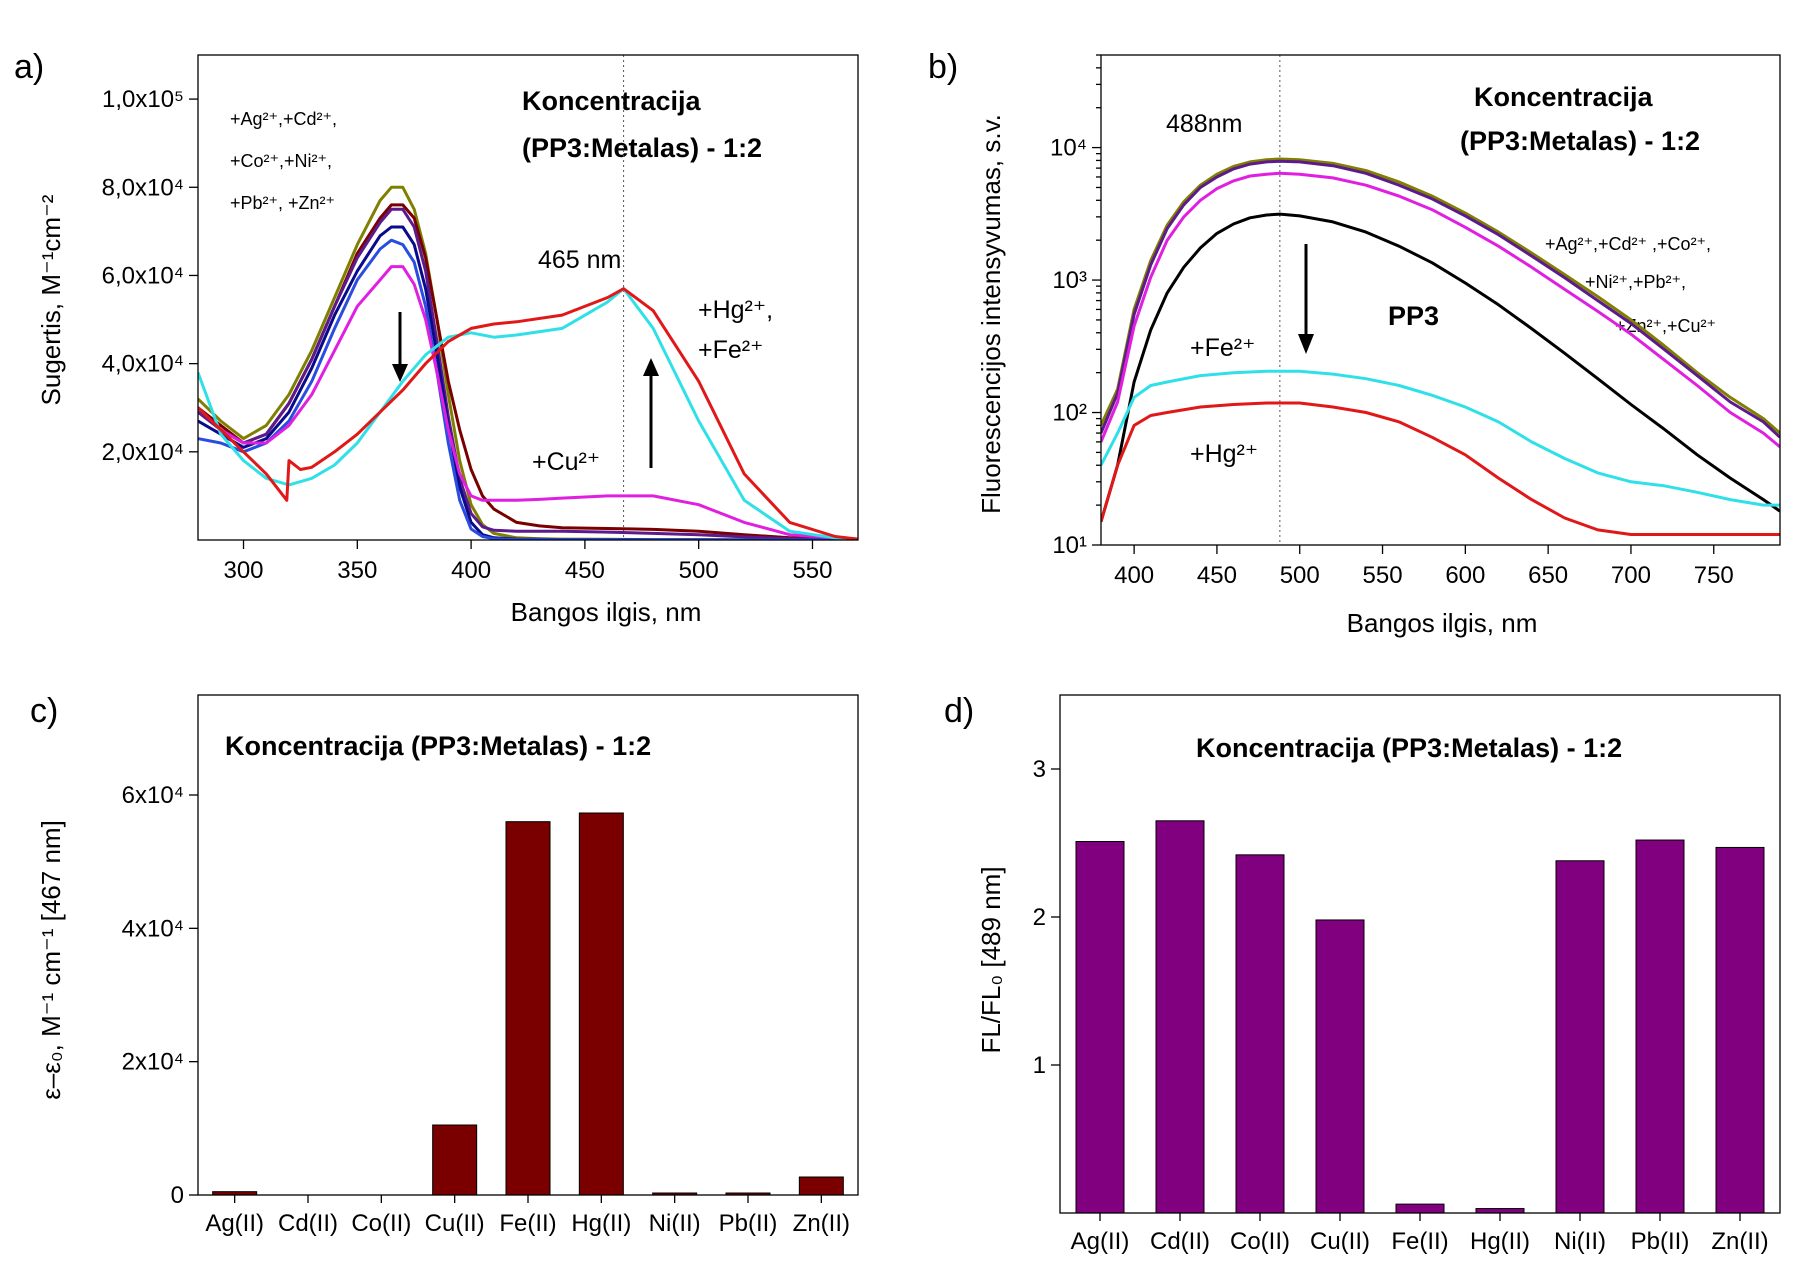 This screenshot has width=1812, height=1268. I want to click on panel-a-y-tick-label: 2,0x10⁴, so click(143, 452).